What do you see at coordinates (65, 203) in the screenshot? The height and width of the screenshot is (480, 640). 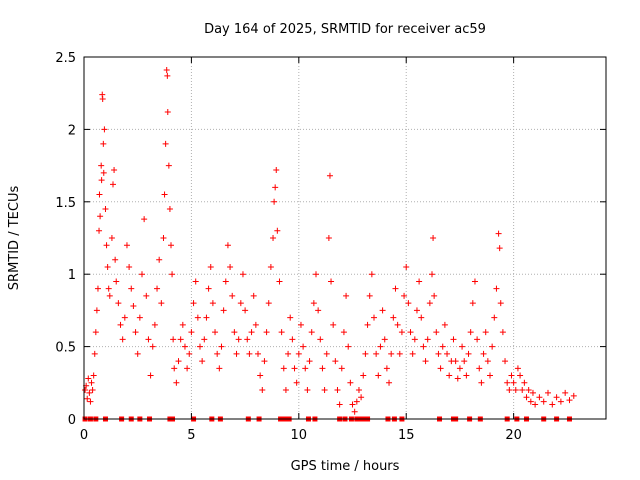 I see `y-tick-label: 1.5` at bounding box center [65, 203].